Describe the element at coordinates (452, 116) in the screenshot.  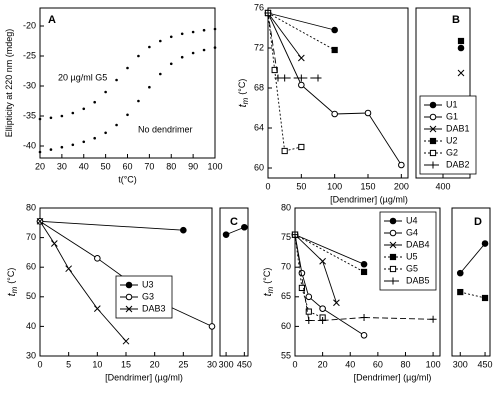
I see `legend-label: G1` at that location.